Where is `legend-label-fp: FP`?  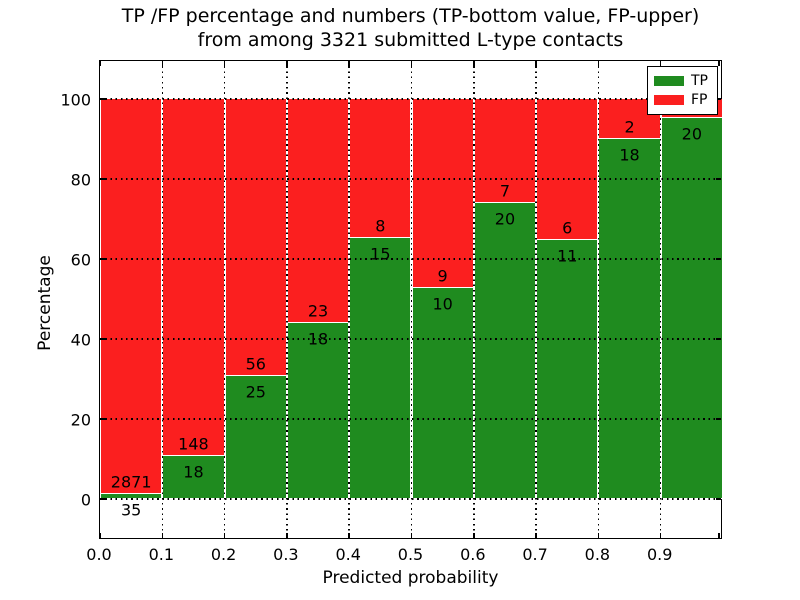 legend-label-fp: FP is located at coordinates (699, 100).